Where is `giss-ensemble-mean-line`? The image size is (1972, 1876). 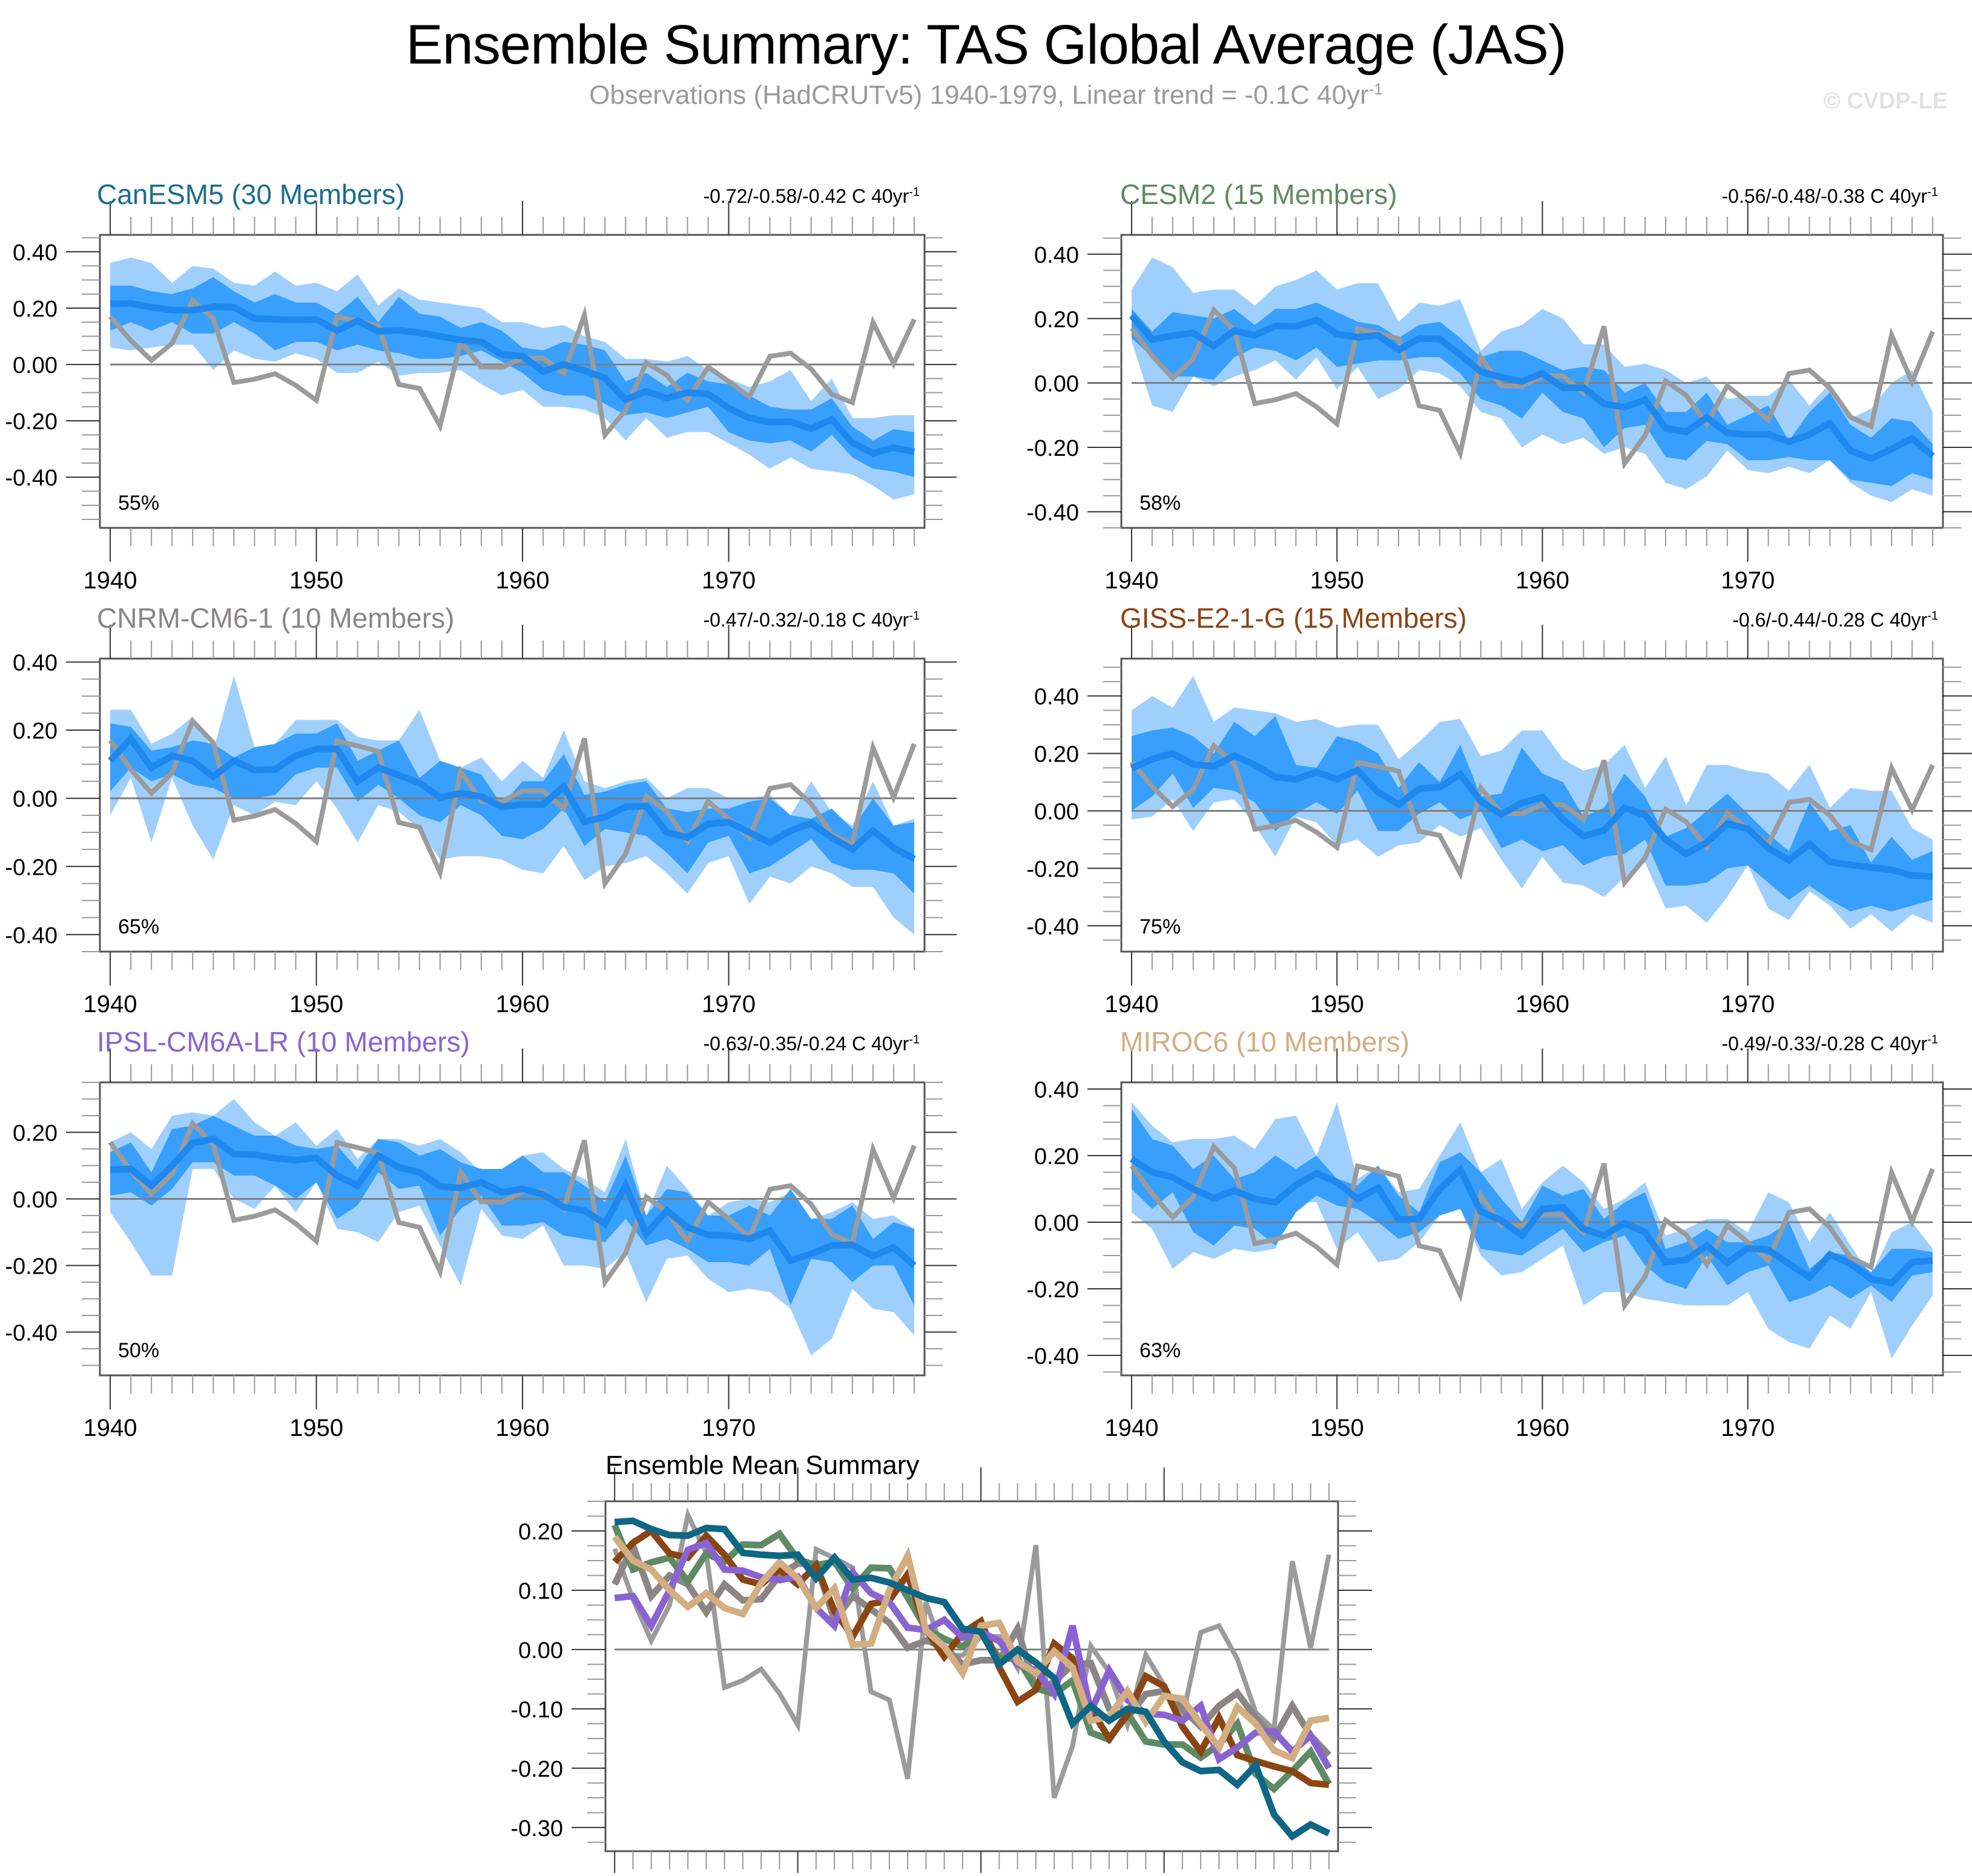 giss-ensemble-mean-line is located at coordinates (1531, 814).